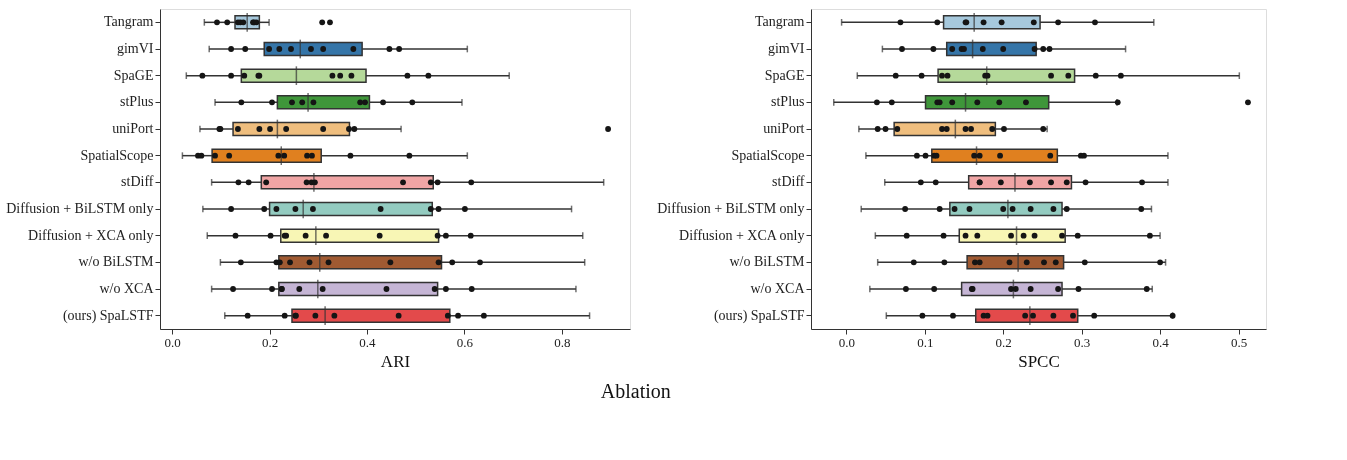 This screenshot has height=460, width=1347. Describe the element at coordinates (1239, 342) in the screenshot. I see `x-tick-label: 0.5` at that location.